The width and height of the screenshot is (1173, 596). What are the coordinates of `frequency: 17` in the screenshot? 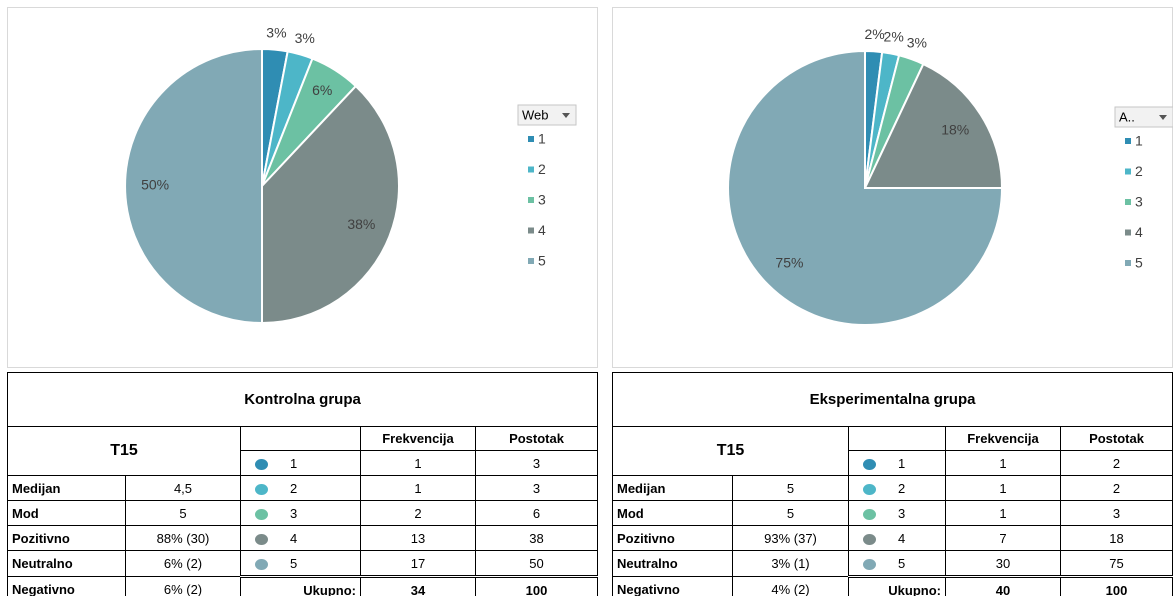 It's located at (418, 563).